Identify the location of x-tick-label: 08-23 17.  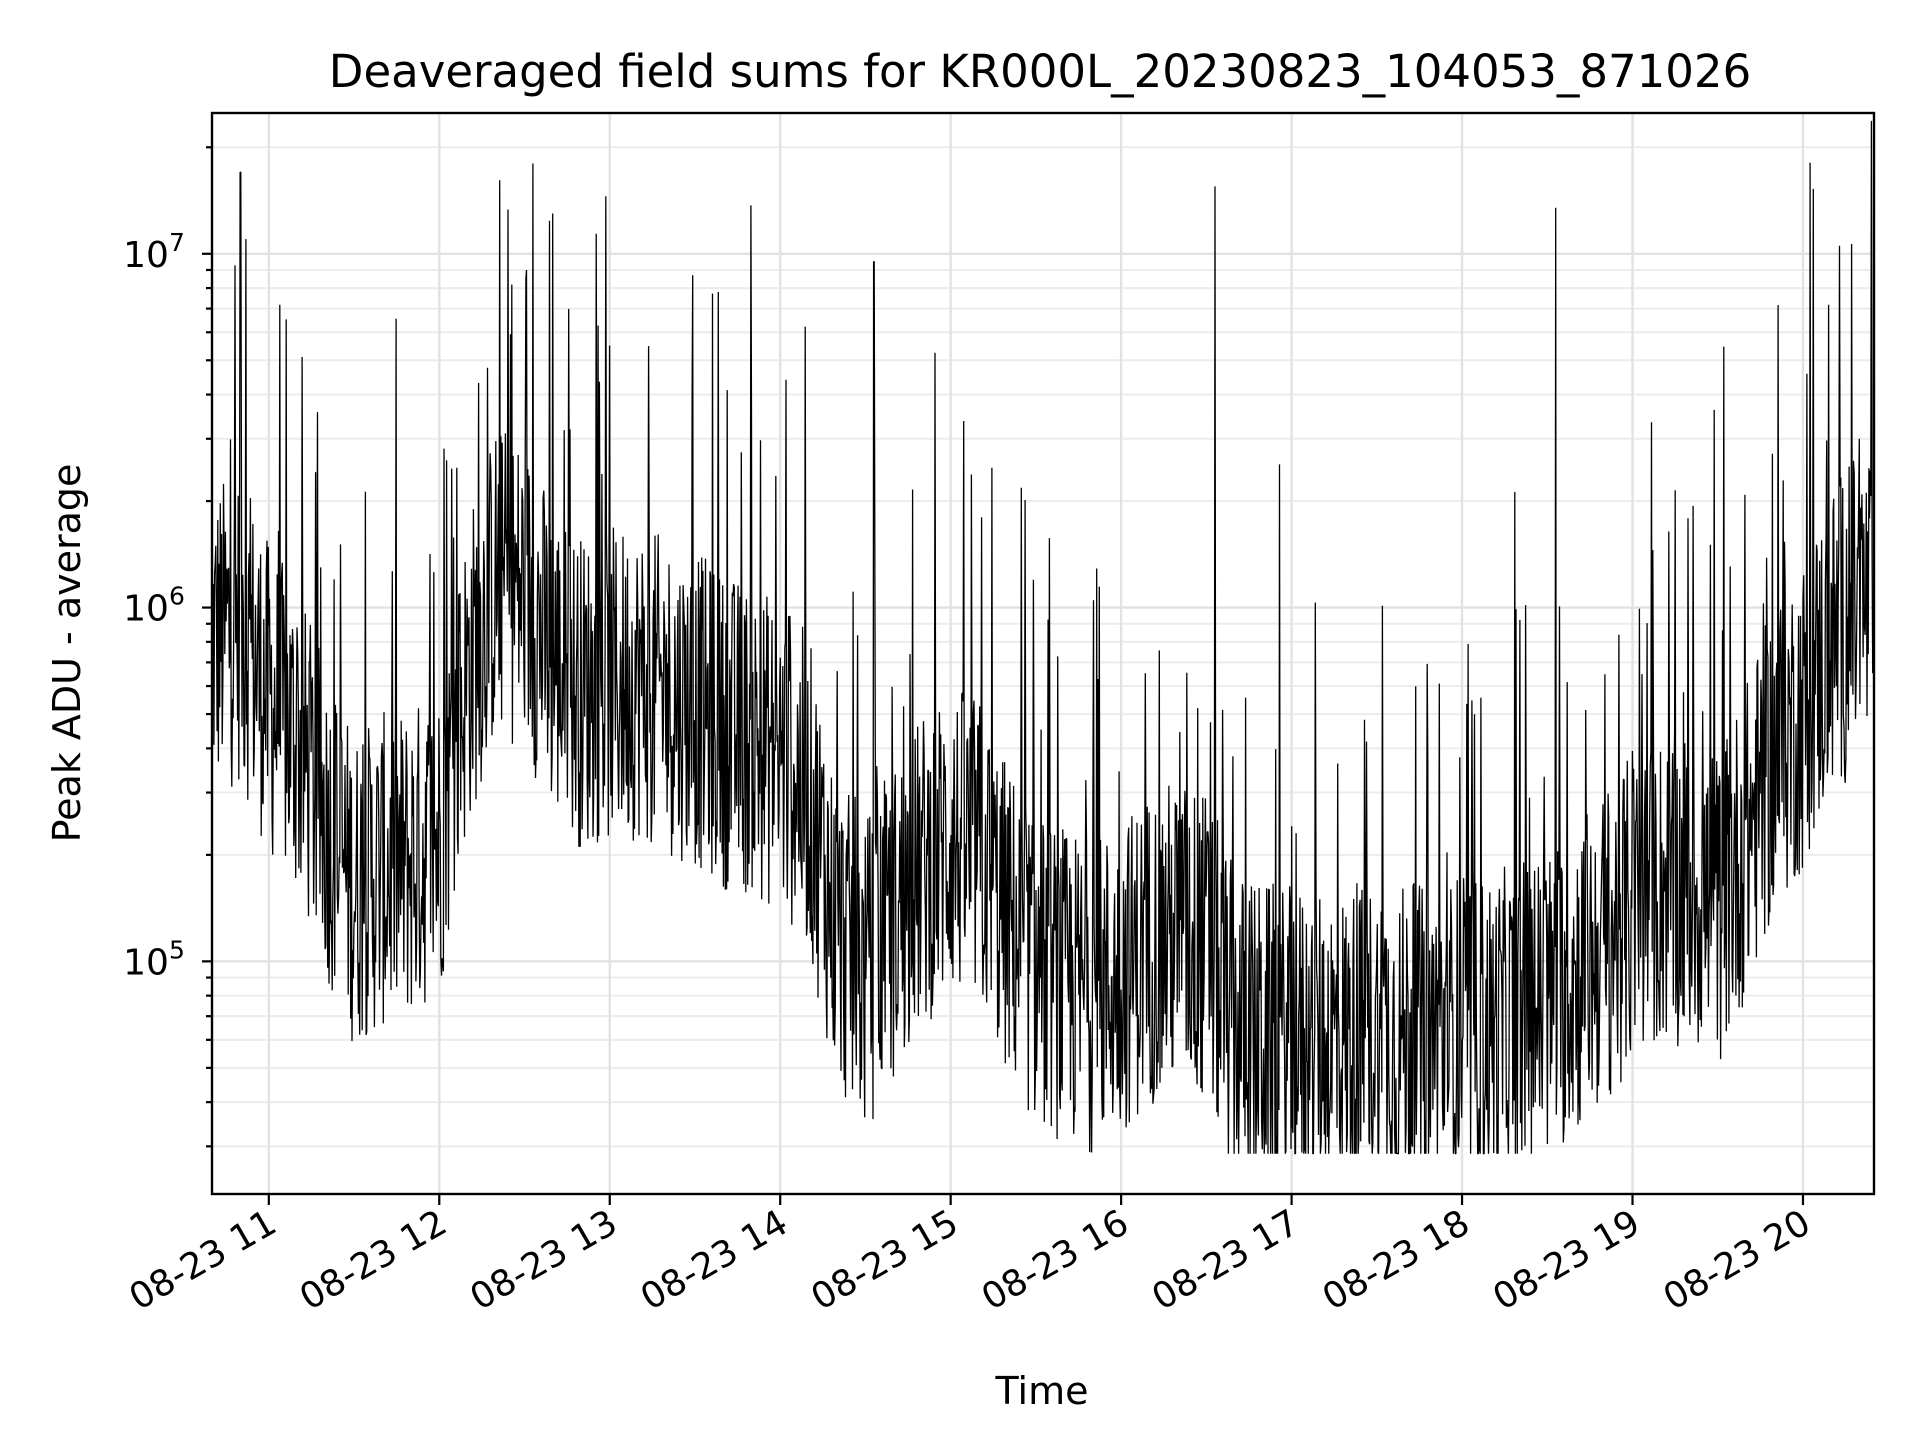
(1225, 1260).